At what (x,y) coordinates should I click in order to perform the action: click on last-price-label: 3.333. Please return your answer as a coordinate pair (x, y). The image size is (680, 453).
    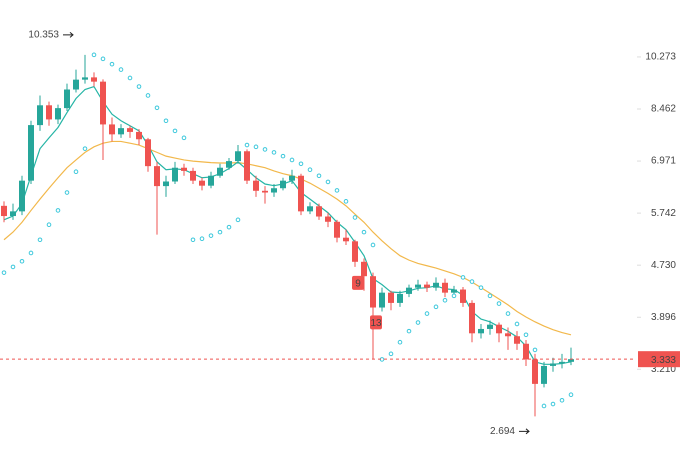
    Looking at the image, I should click on (663, 360).